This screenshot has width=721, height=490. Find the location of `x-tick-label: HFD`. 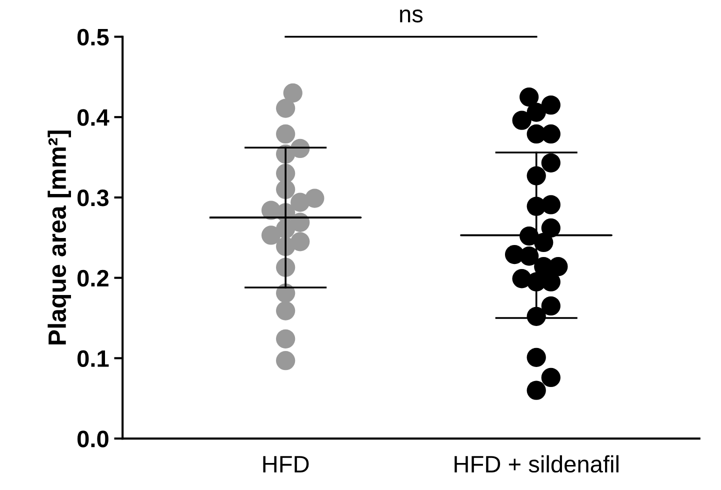

x-tick-label: HFD is located at coordinates (286, 464).